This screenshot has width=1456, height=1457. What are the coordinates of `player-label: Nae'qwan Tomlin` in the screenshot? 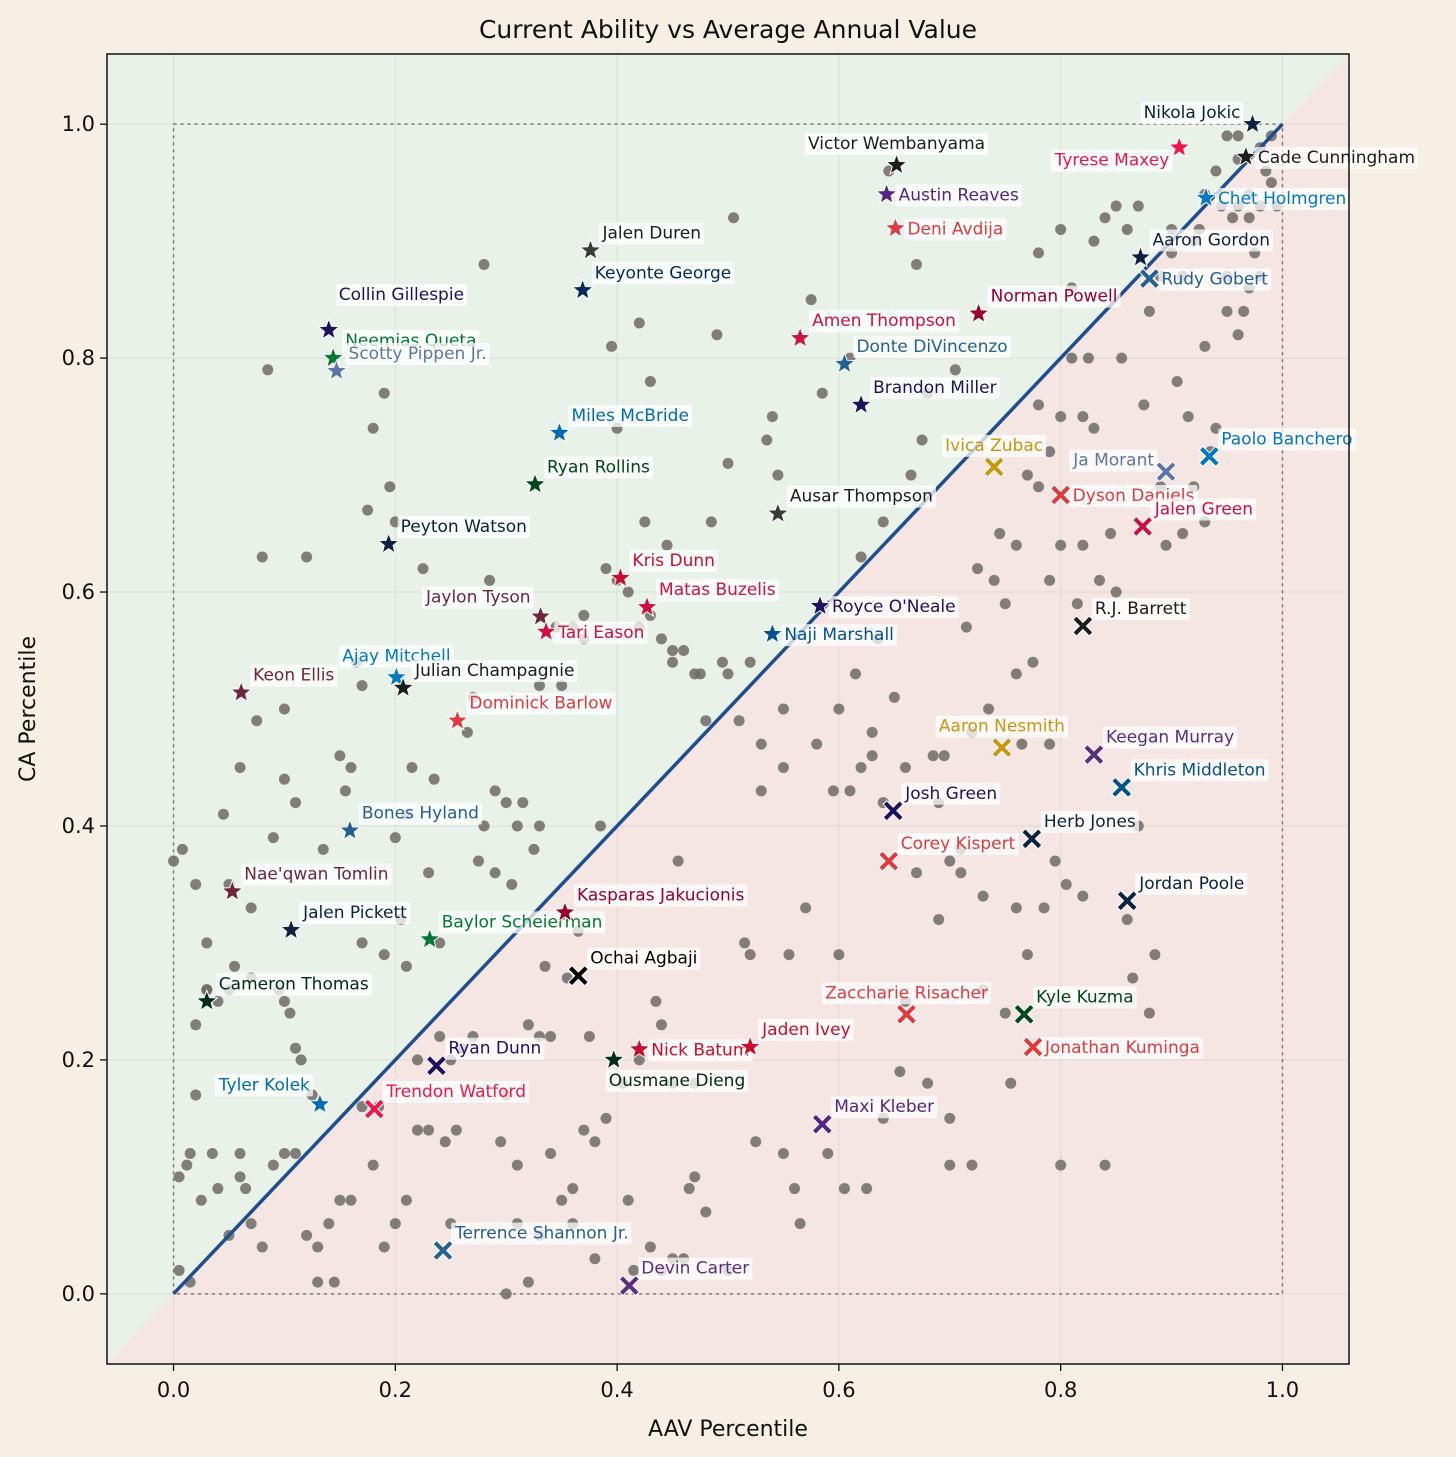 It's located at (316, 874).